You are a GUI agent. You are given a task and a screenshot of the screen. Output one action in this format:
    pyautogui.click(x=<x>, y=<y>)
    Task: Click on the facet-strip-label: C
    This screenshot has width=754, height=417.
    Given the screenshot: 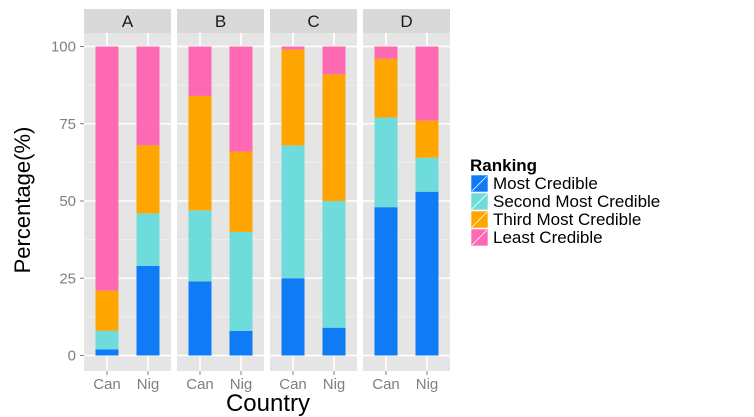 What is the action you would take?
    pyautogui.click(x=313, y=21)
    